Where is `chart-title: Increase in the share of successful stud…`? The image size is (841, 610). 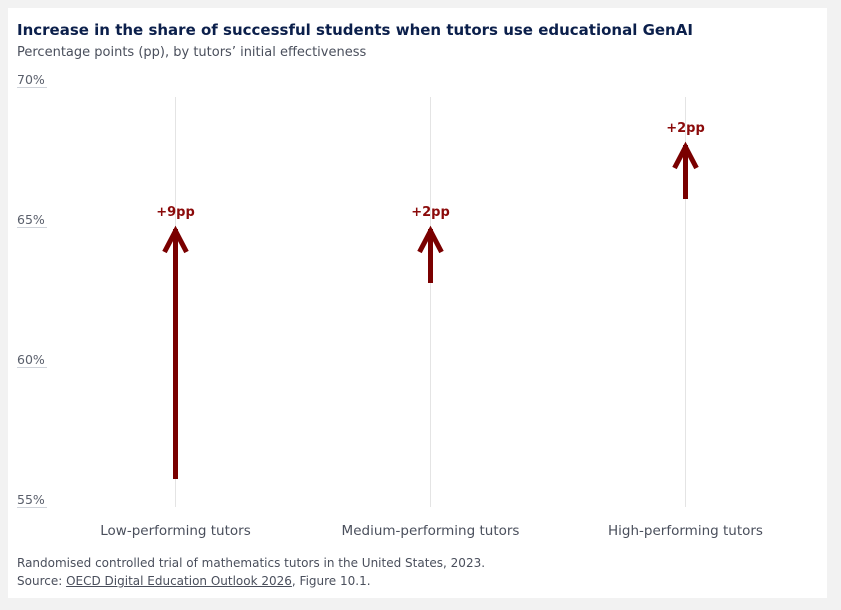
chart-title: Increase in the share of successful stud… is located at coordinates (355, 30).